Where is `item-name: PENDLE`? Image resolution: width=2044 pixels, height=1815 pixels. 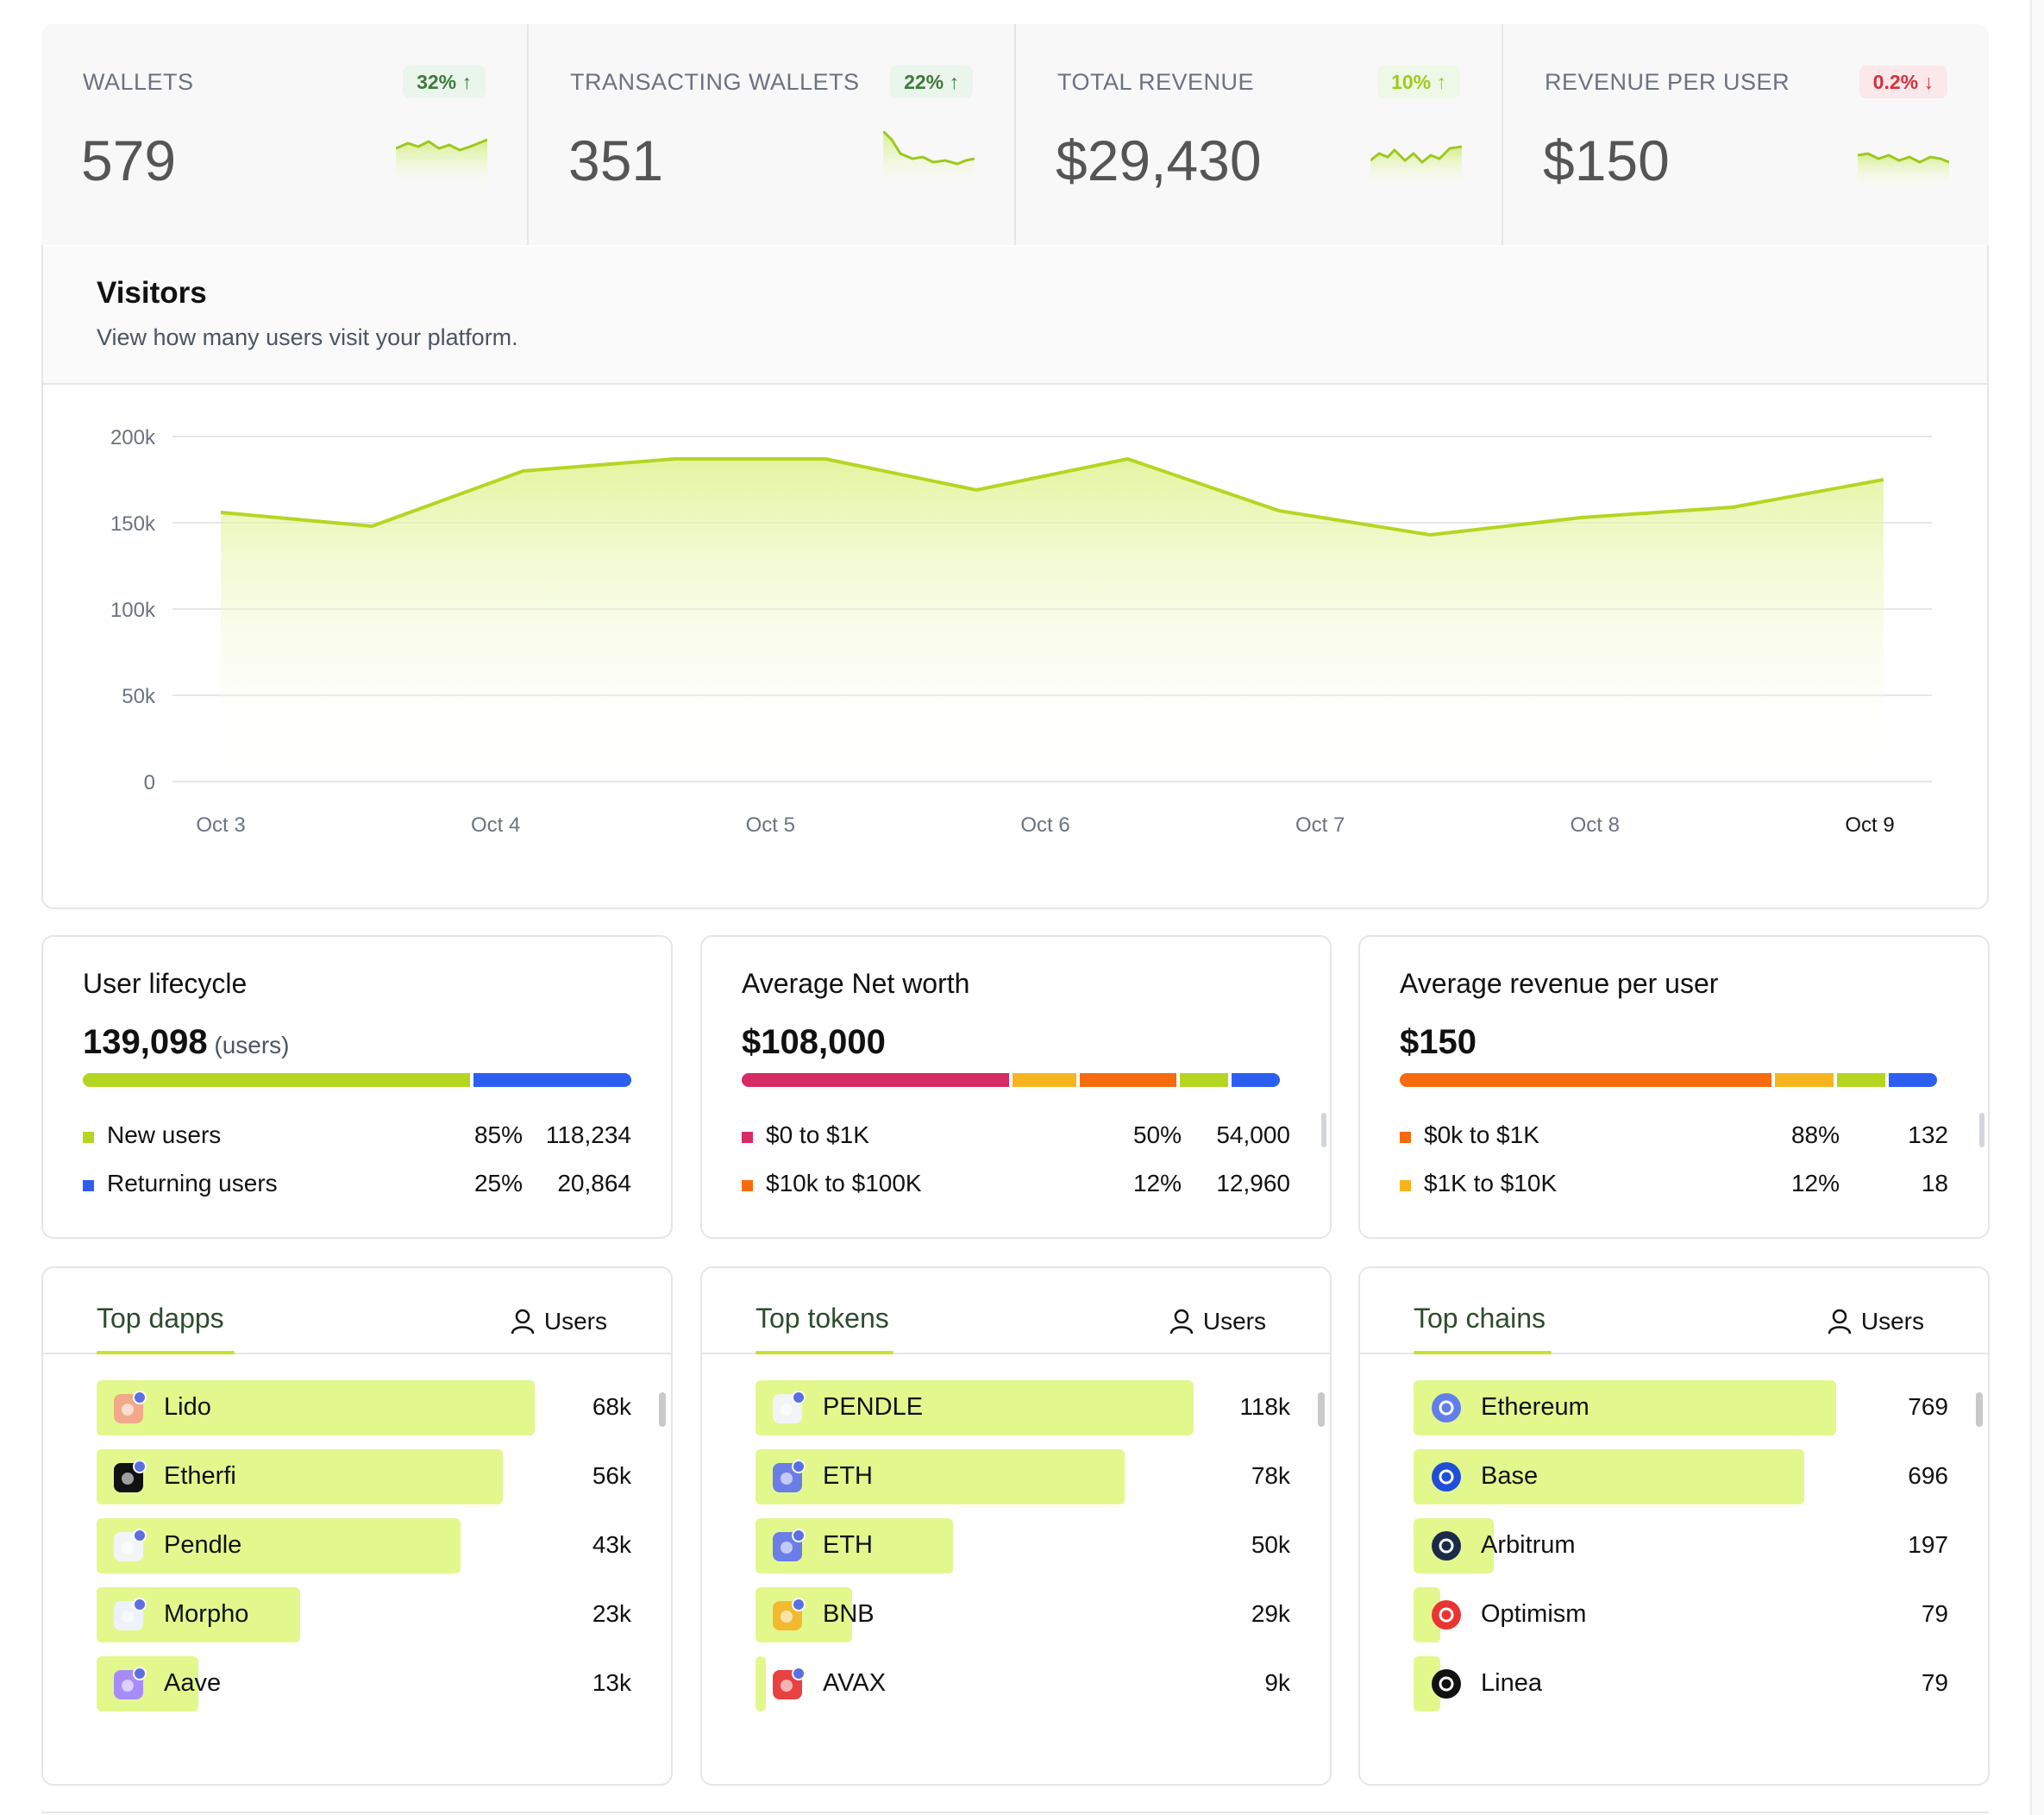
item-name: PENDLE is located at coordinates (873, 1407).